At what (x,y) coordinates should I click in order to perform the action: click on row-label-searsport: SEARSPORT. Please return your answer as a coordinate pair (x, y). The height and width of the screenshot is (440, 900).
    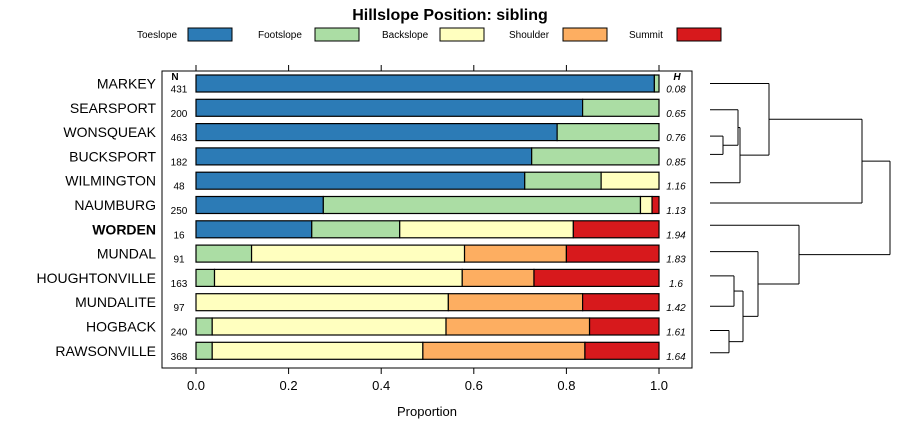
    Looking at the image, I should click on (113, 108).